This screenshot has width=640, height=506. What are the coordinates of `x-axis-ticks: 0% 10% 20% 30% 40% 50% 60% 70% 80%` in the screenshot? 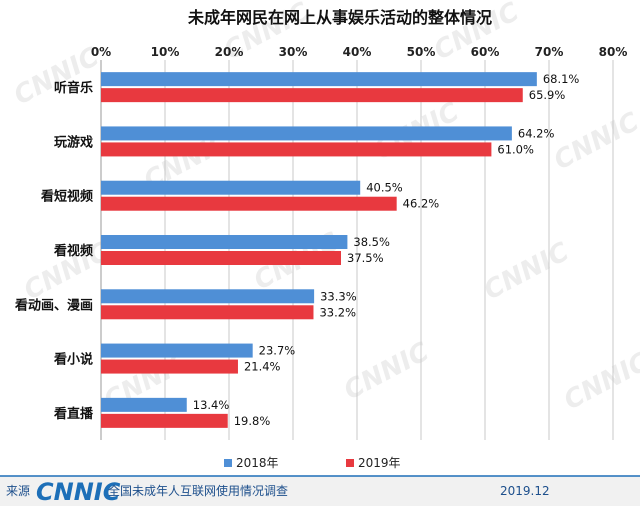 It's located at (359, 52).